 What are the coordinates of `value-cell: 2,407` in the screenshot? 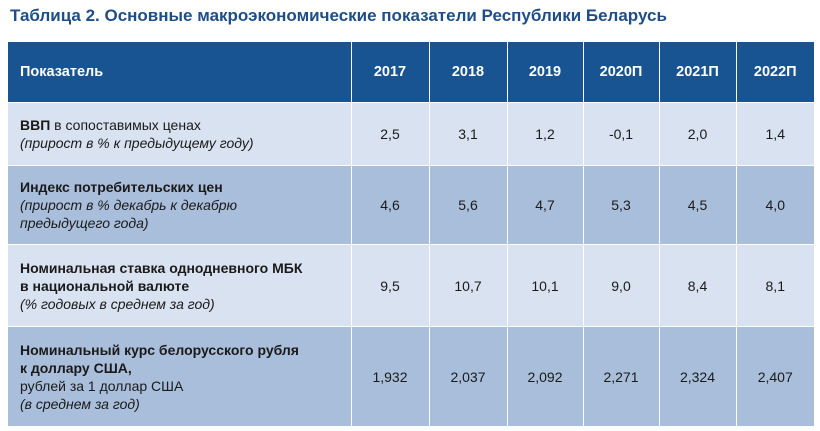 It's located at (775, 376).